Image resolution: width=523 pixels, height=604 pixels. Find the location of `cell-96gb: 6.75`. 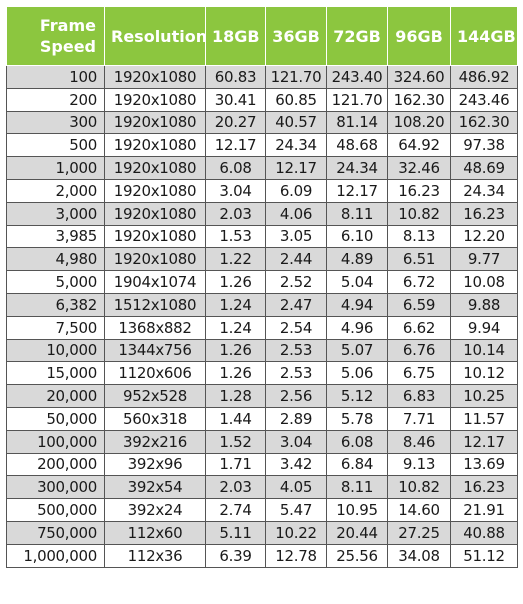

cell-96gb: 6.75 is located at coordinates (419, 373).